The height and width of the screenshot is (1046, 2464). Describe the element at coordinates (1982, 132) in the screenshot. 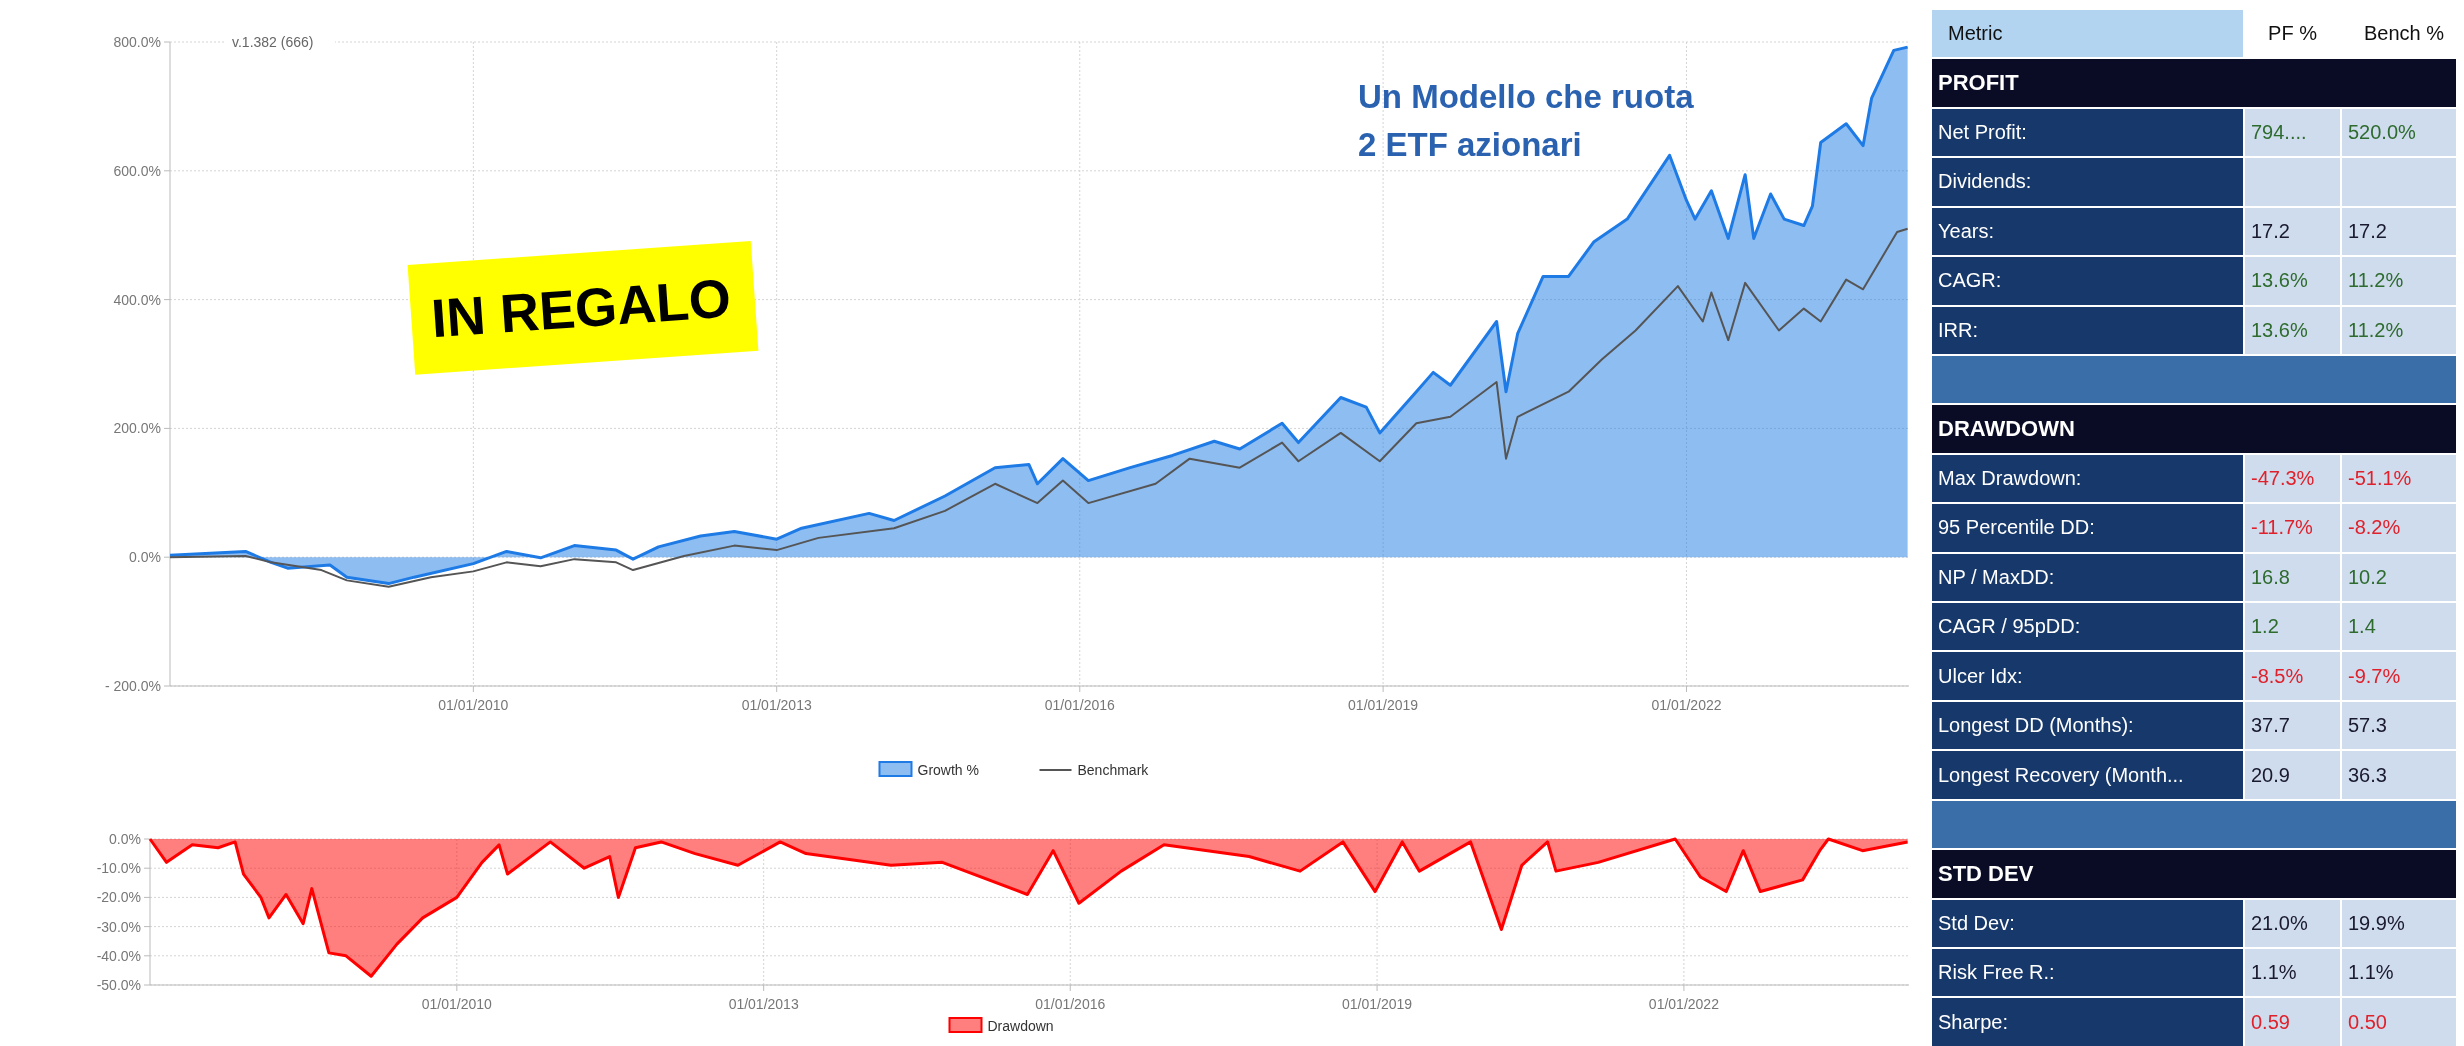

I see `category-label: Net Profit:` at that location.